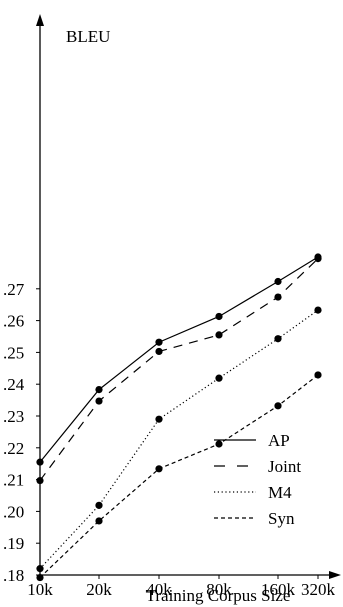 This screenshot has height=607, width=343. Describe the element at coordinates (14, 384) in the screenshot. I see `y-tick-label: .24` at that location.